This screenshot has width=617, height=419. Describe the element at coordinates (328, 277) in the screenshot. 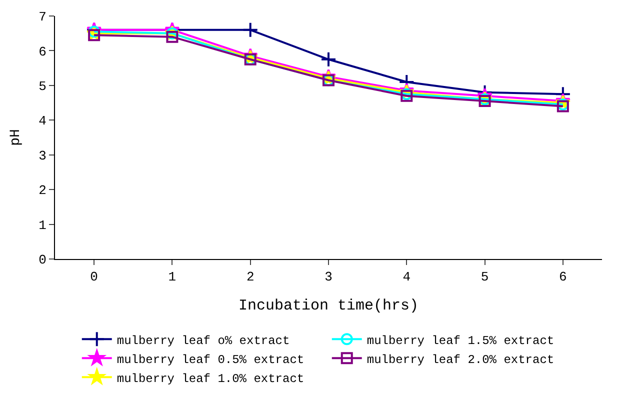

I see `x-tick-label: 3` at that location.